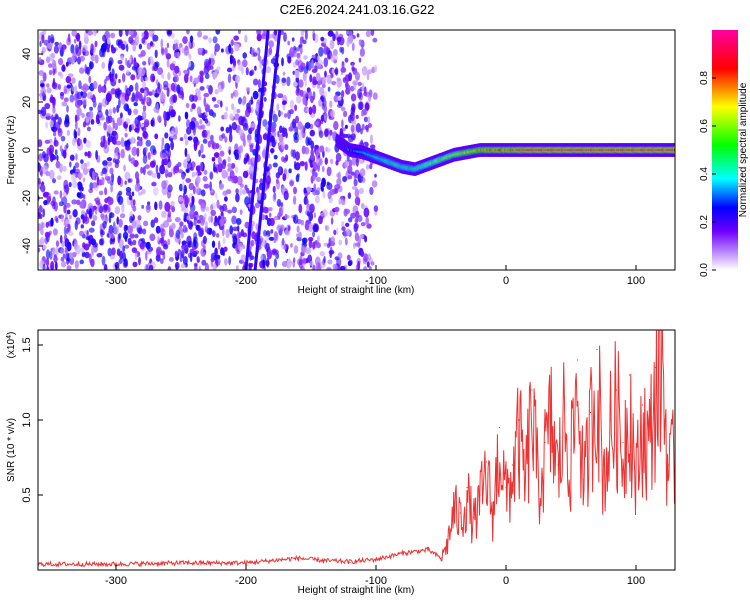 This screenshot has width=750, height=600. Describe the element at coordinates (725, 150) in the screenshot. I see `colorbar-gradient` at that location.